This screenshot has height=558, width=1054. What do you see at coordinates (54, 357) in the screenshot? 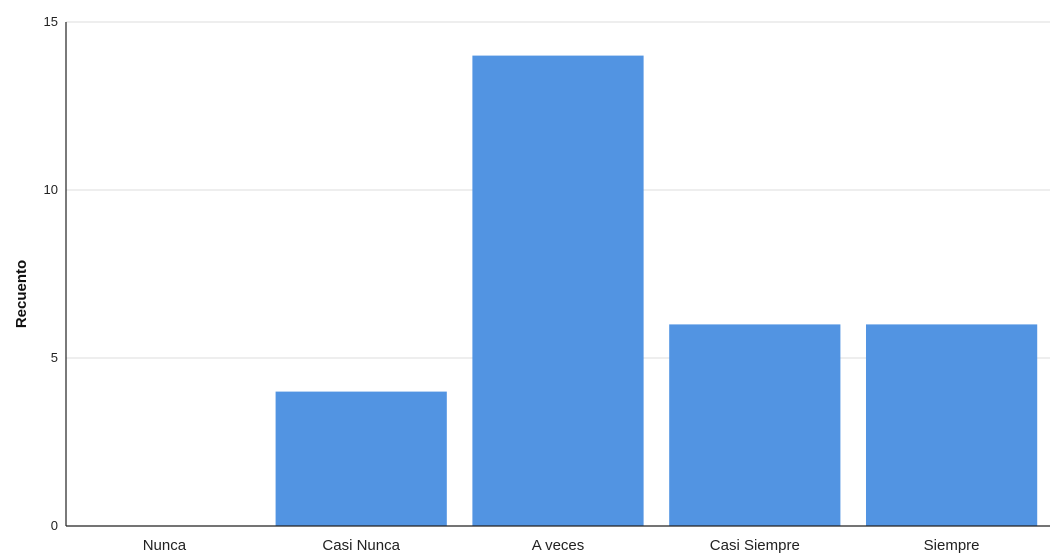
I see `y-tick-label: 5` at bounding box center [54, 357].